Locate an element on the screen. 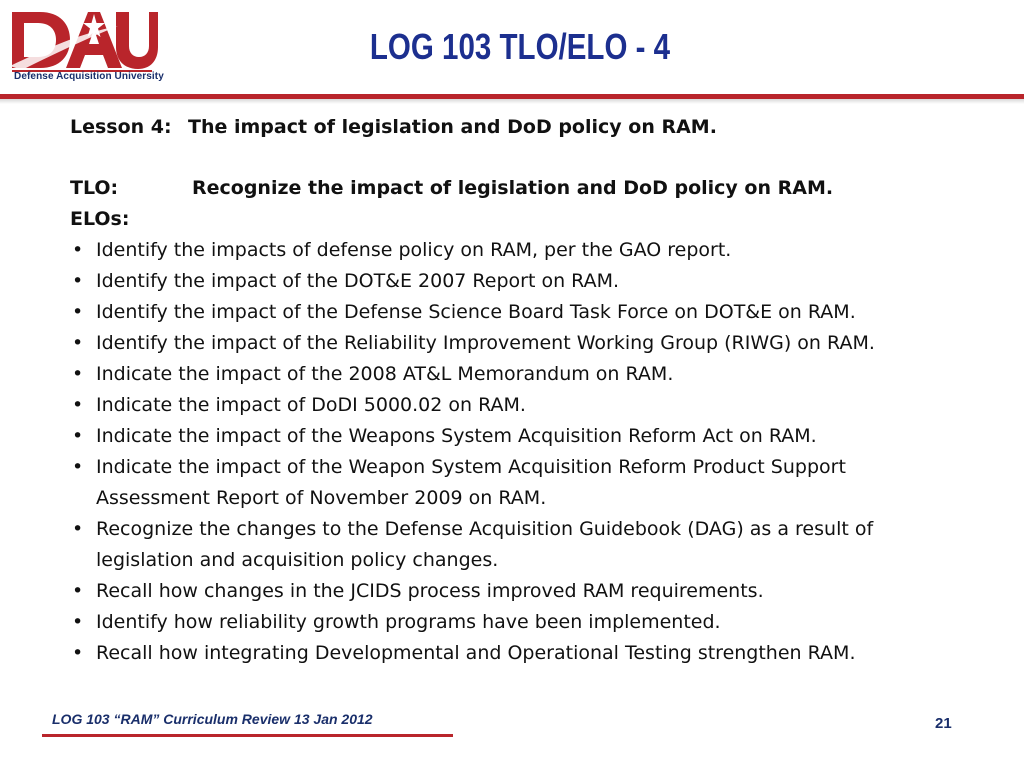 This screenshot has width=1024, height=768. dau-logo is located at coordinates (84, 42).